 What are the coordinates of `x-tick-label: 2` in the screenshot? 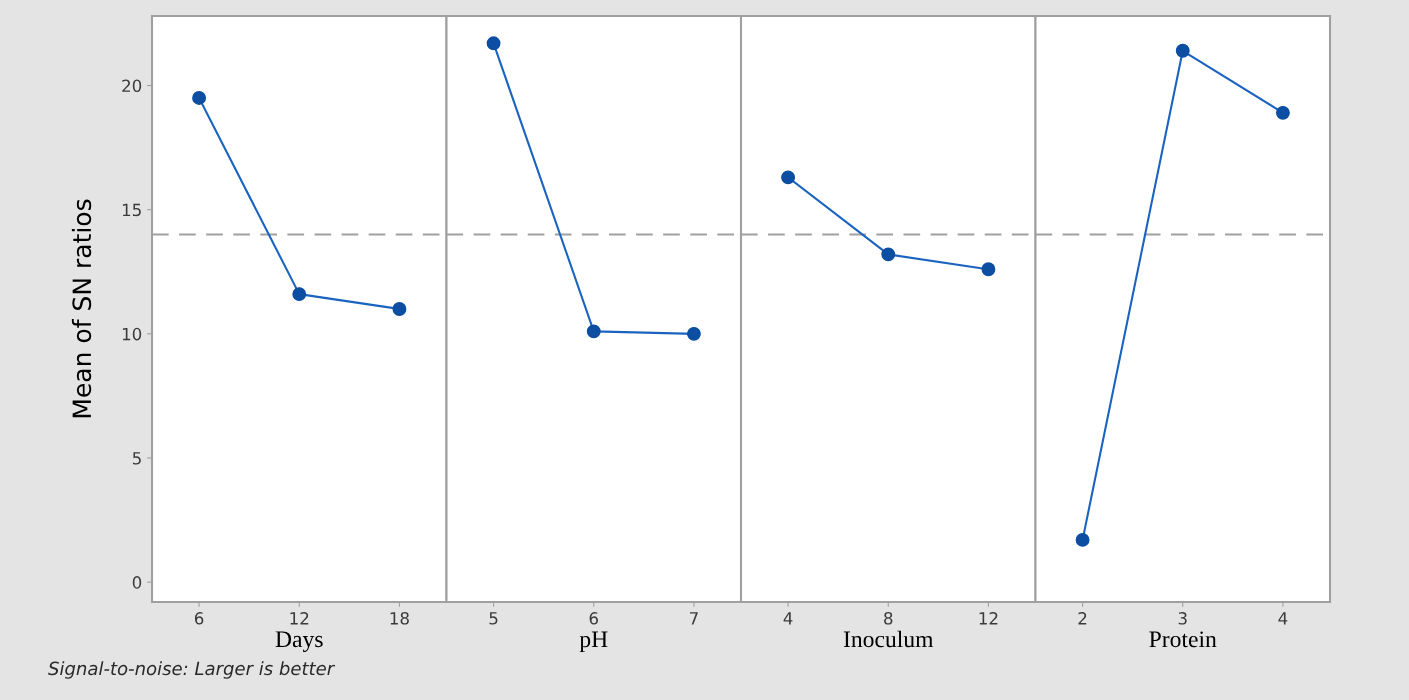 It's located at (1082, 618).